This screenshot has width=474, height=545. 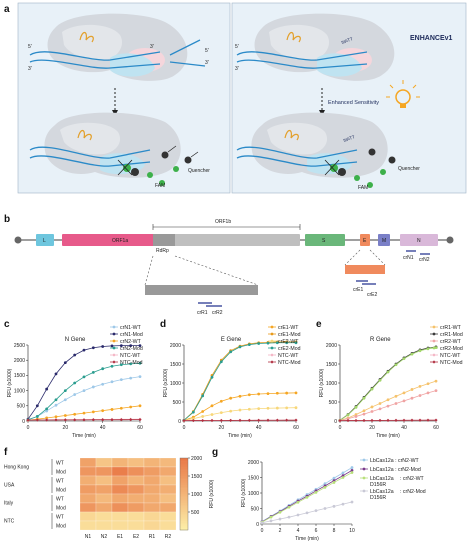 I want to click on chart-c-legend-label: NTC-WT, so click(x=130, y=356).